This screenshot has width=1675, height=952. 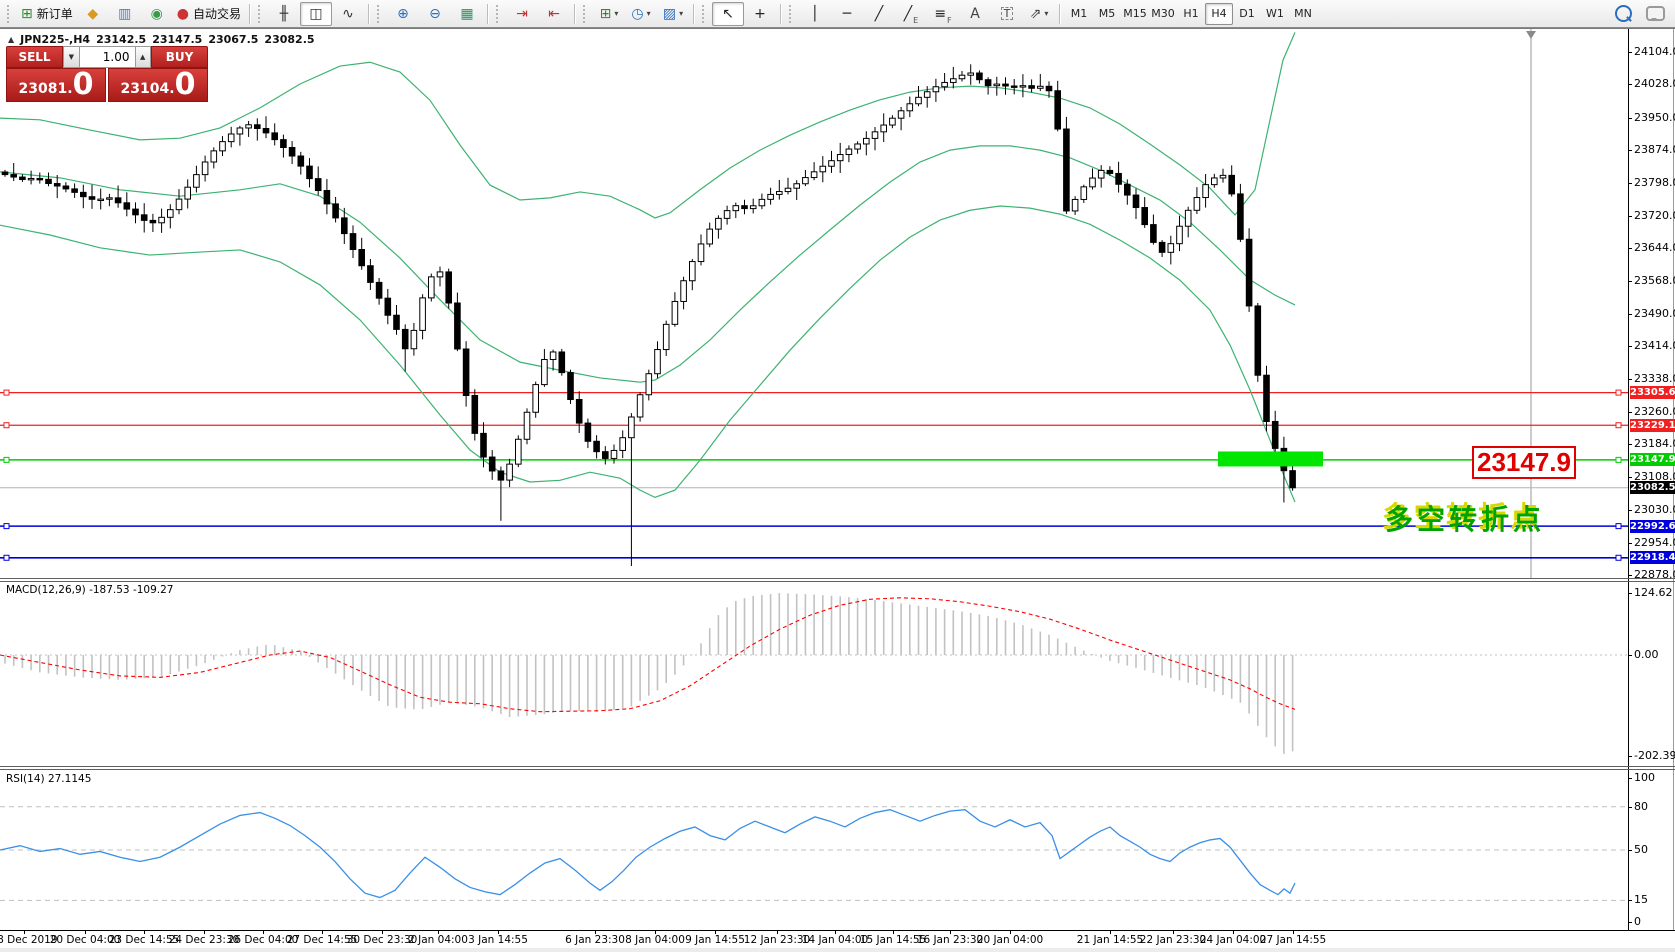 What do you see at coordinates (1655, 14) in the screenshot?
I see `chat-button` at bounding box center [1655, 14].